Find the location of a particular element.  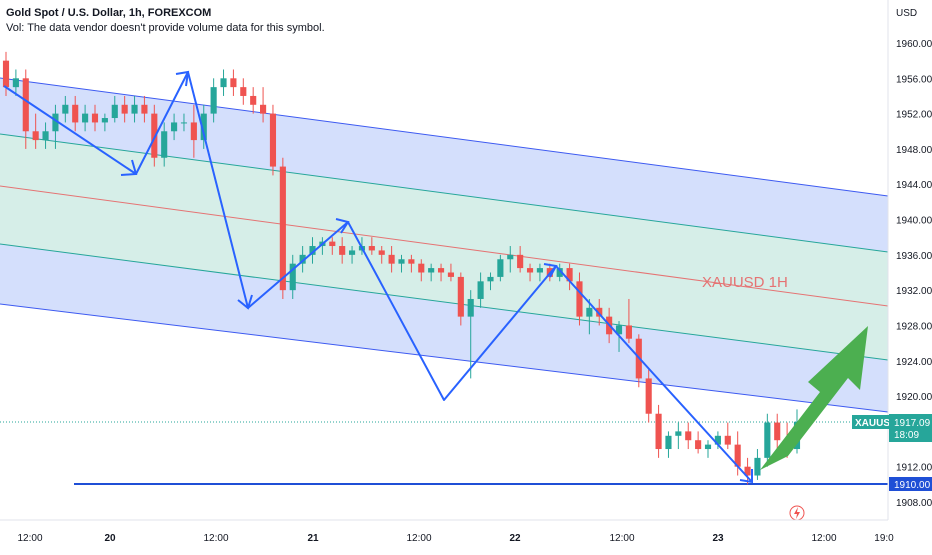

last-price-badge is located at coordinates (910, 428).